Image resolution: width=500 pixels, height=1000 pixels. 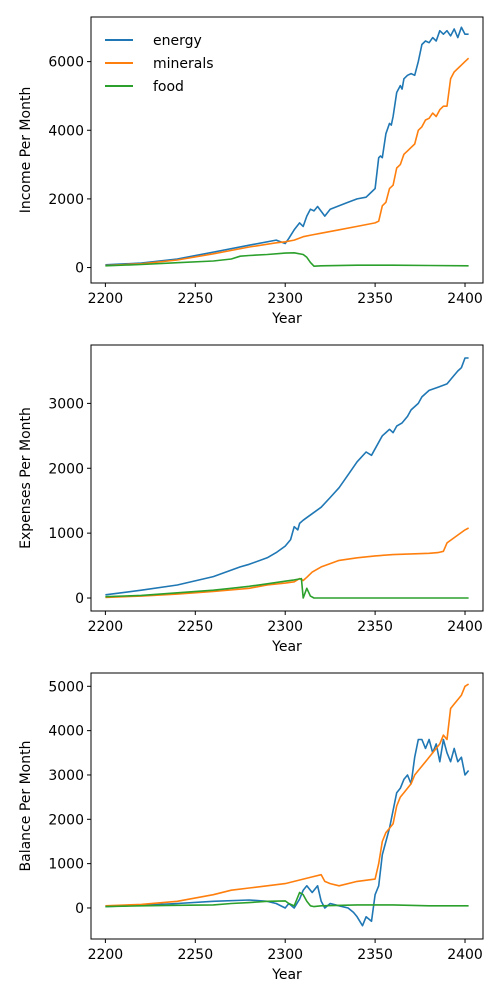 What do you see at coordinates (26, 478) in the screenshot?
I see `y-axis-label: Expenses Per Month` at bounding box center [26, 478].